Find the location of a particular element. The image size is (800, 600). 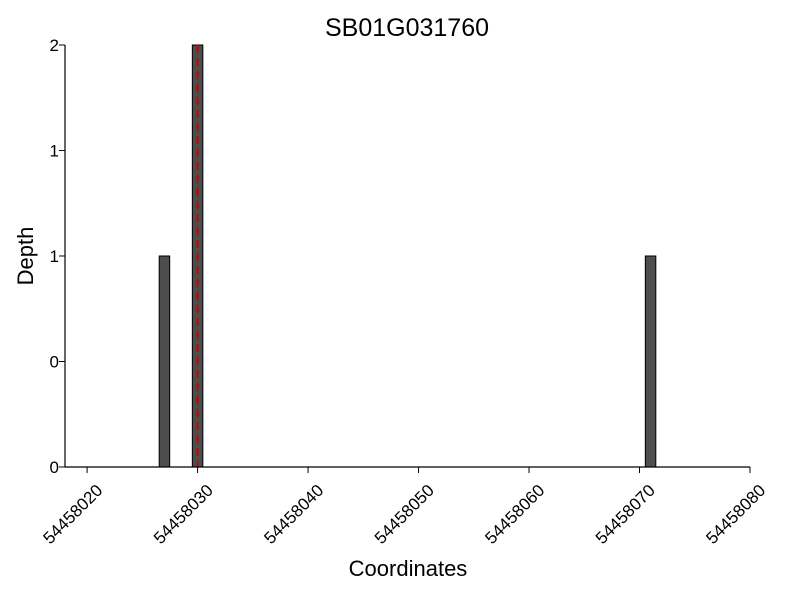

y-tick-label: 2 is located at coordinates (54, 45).